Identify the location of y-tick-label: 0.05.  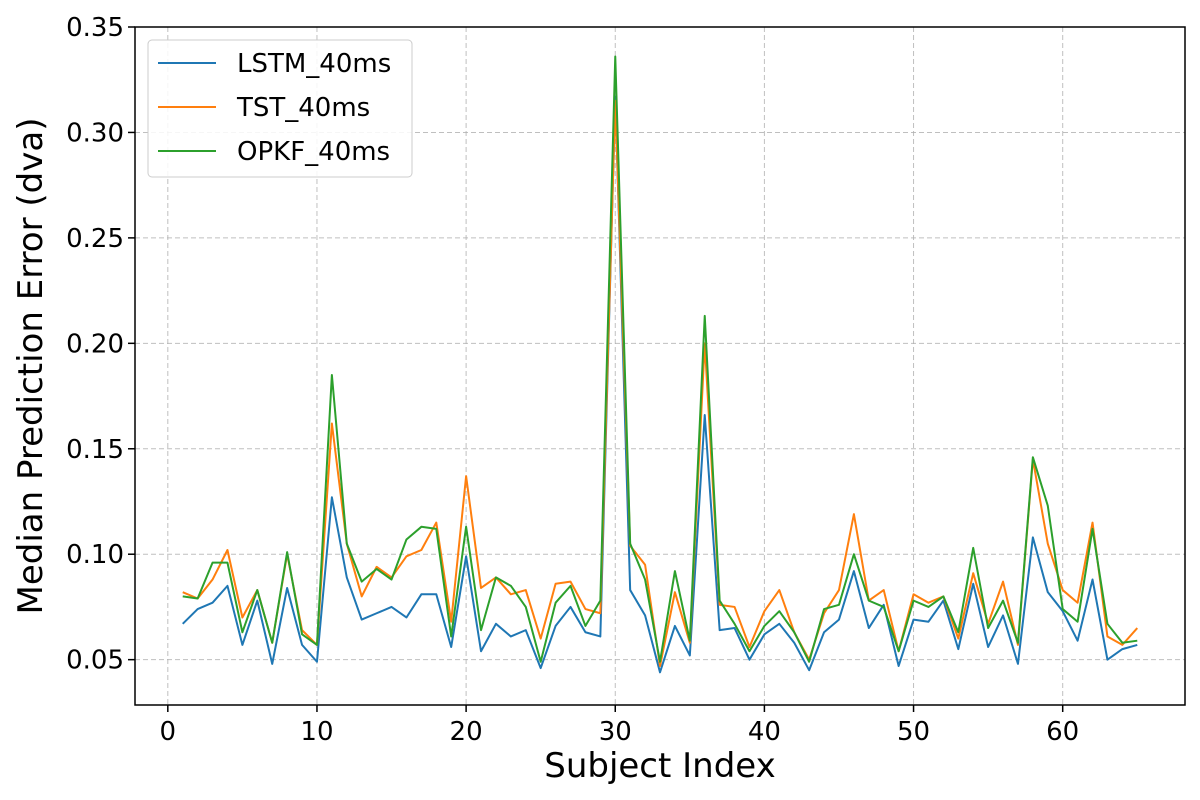
(95, 661).